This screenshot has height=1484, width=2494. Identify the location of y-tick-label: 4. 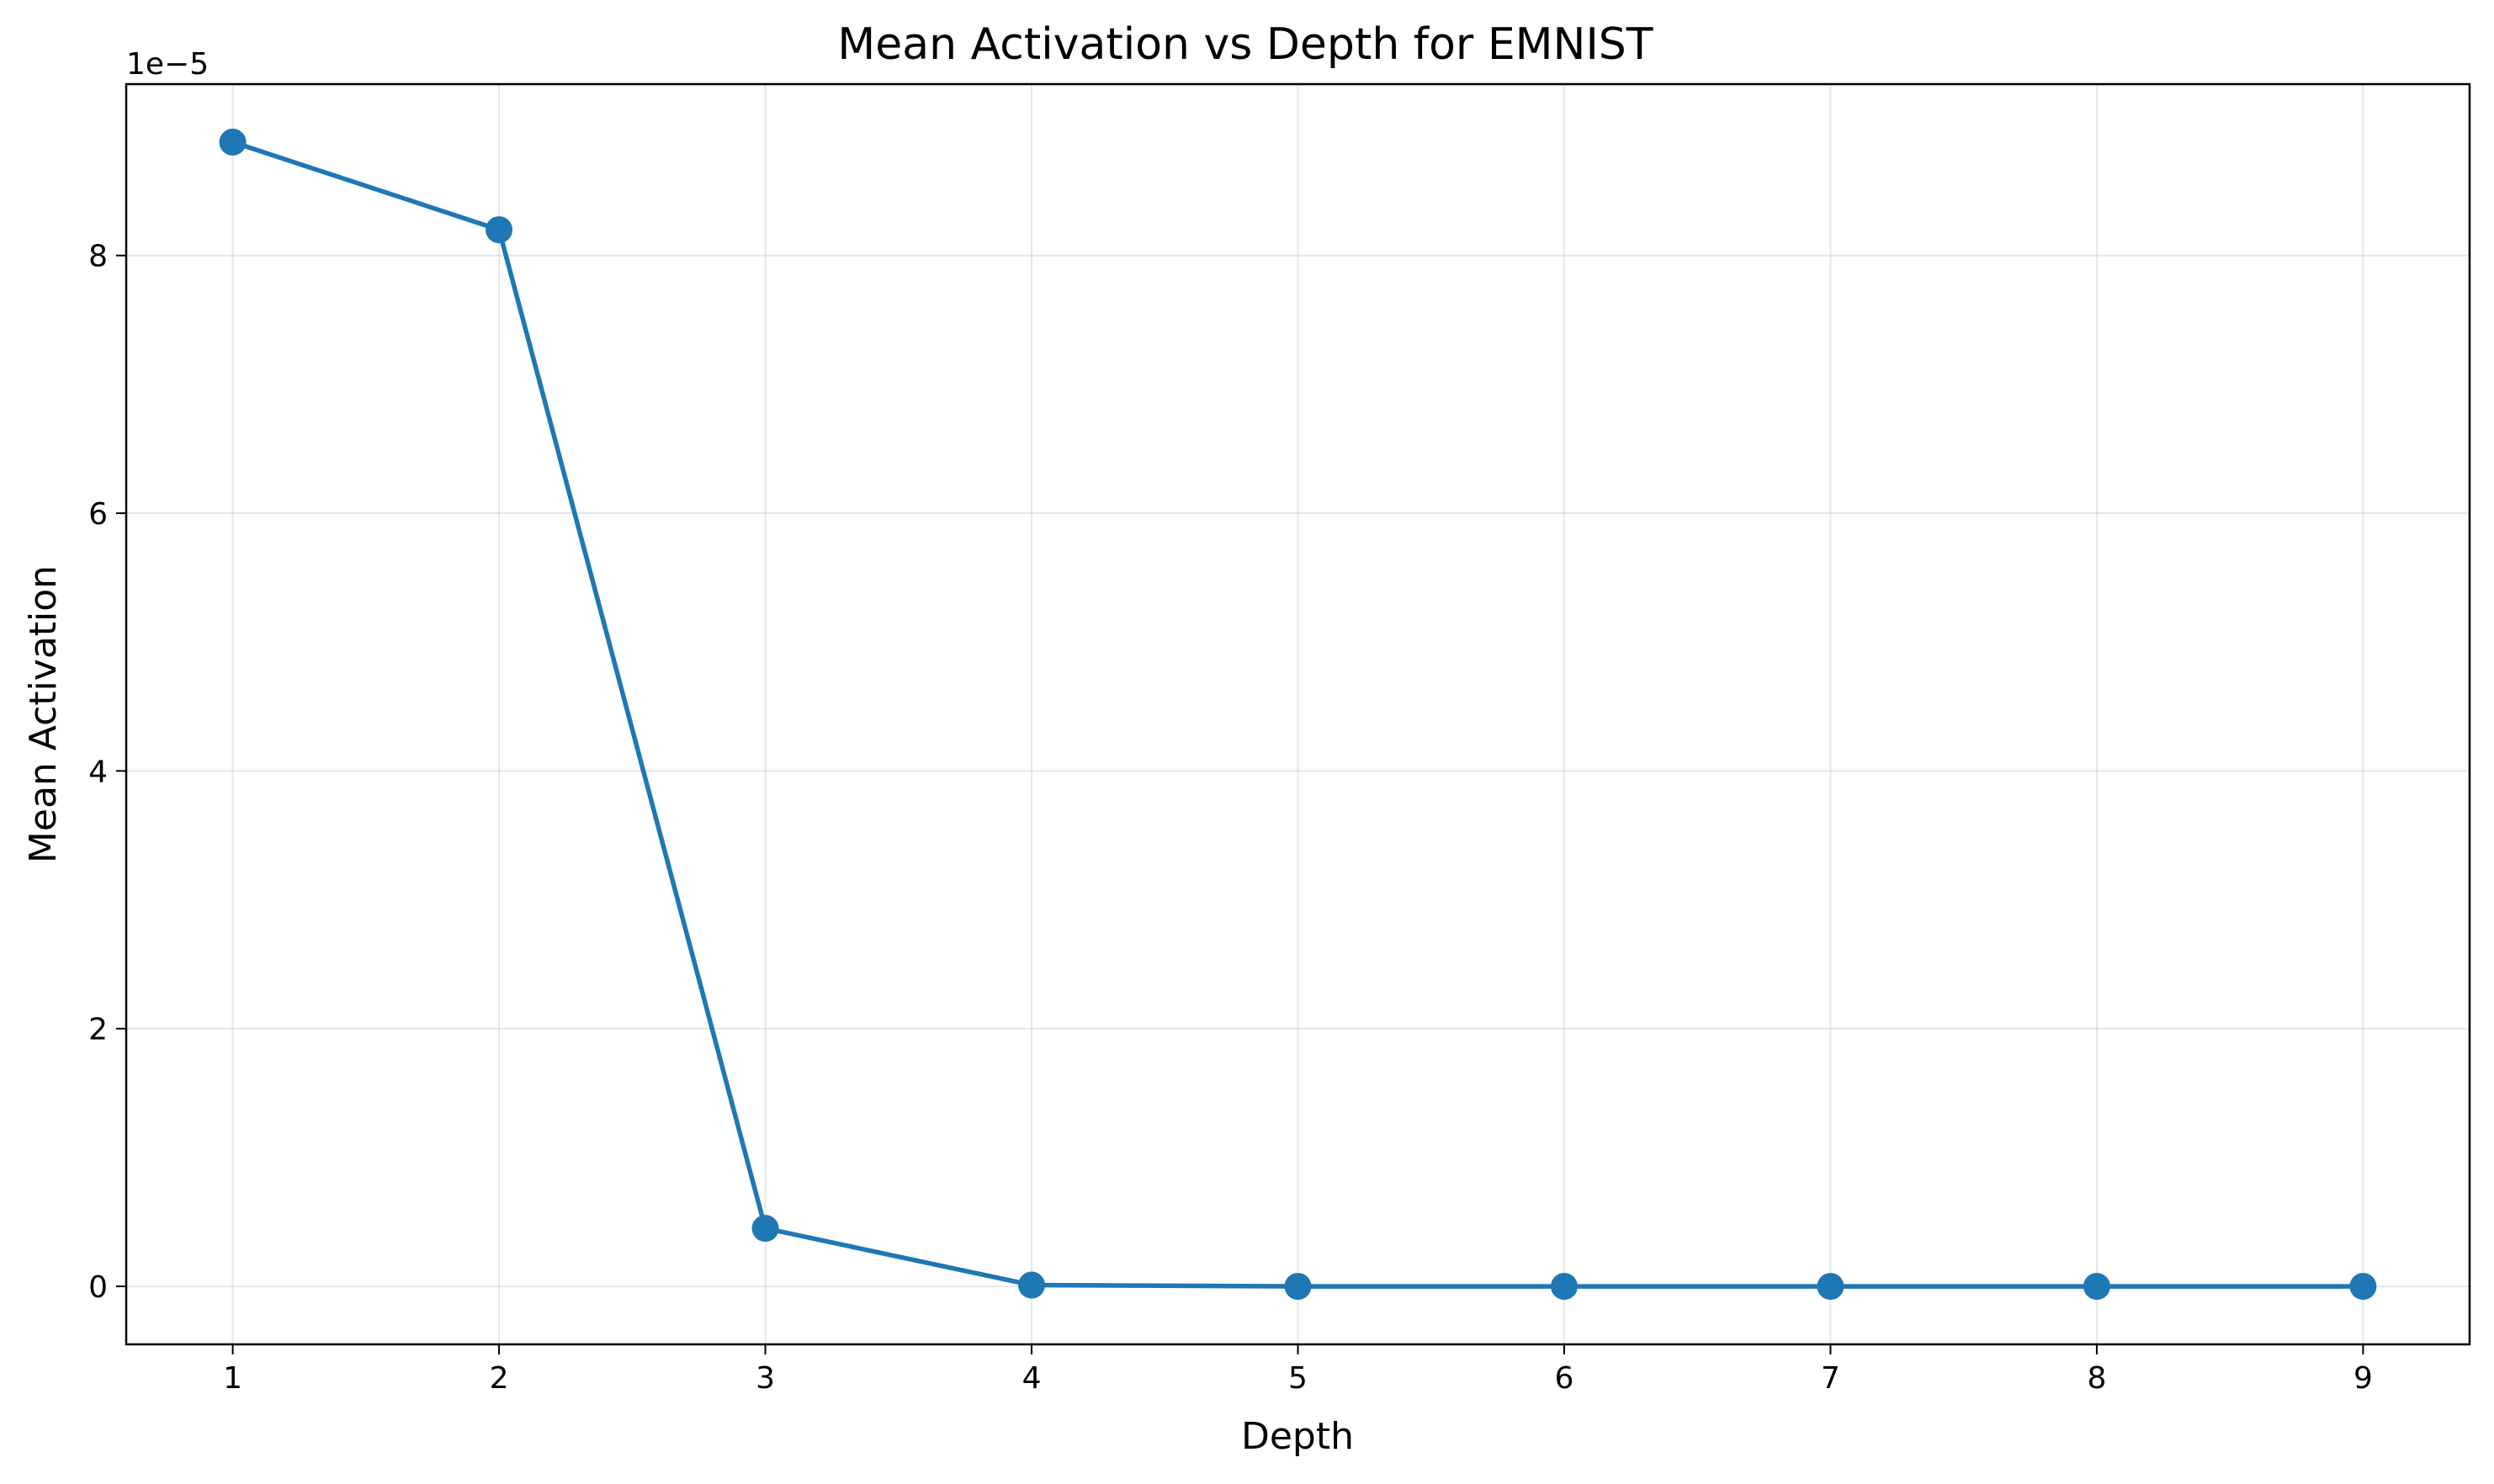
(98, 772).